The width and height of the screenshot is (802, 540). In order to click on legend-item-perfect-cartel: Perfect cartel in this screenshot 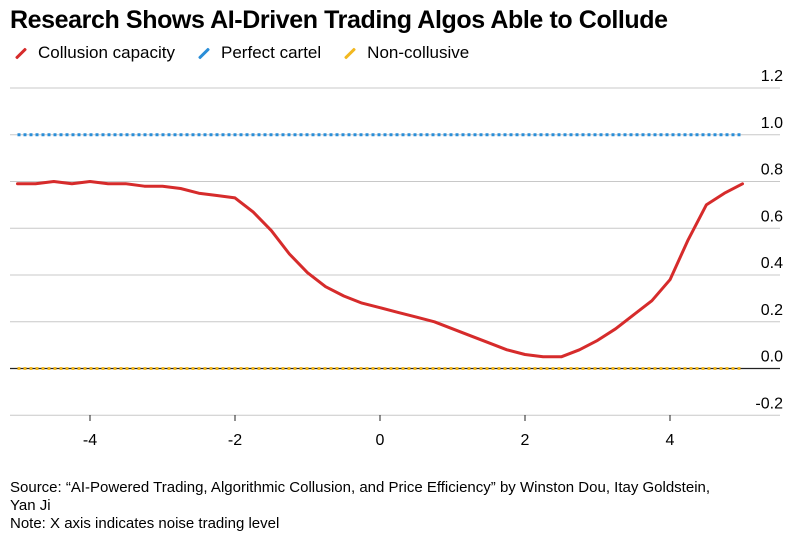, I will do `click(259, 53)`.